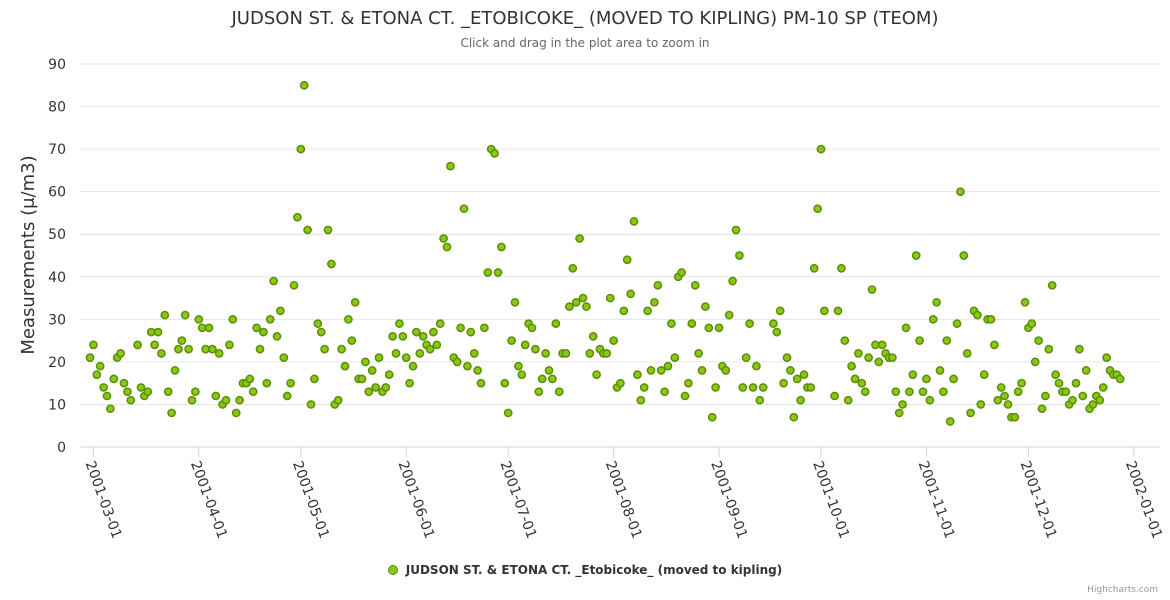 This screenshot has height=600, width=1170. What do you see at coordinates (57, 256) in the screenshot?
I see `y-axis-ticks: 0 10 20 30 40 50 60 70 80 90` at bounding box center [57, 256].